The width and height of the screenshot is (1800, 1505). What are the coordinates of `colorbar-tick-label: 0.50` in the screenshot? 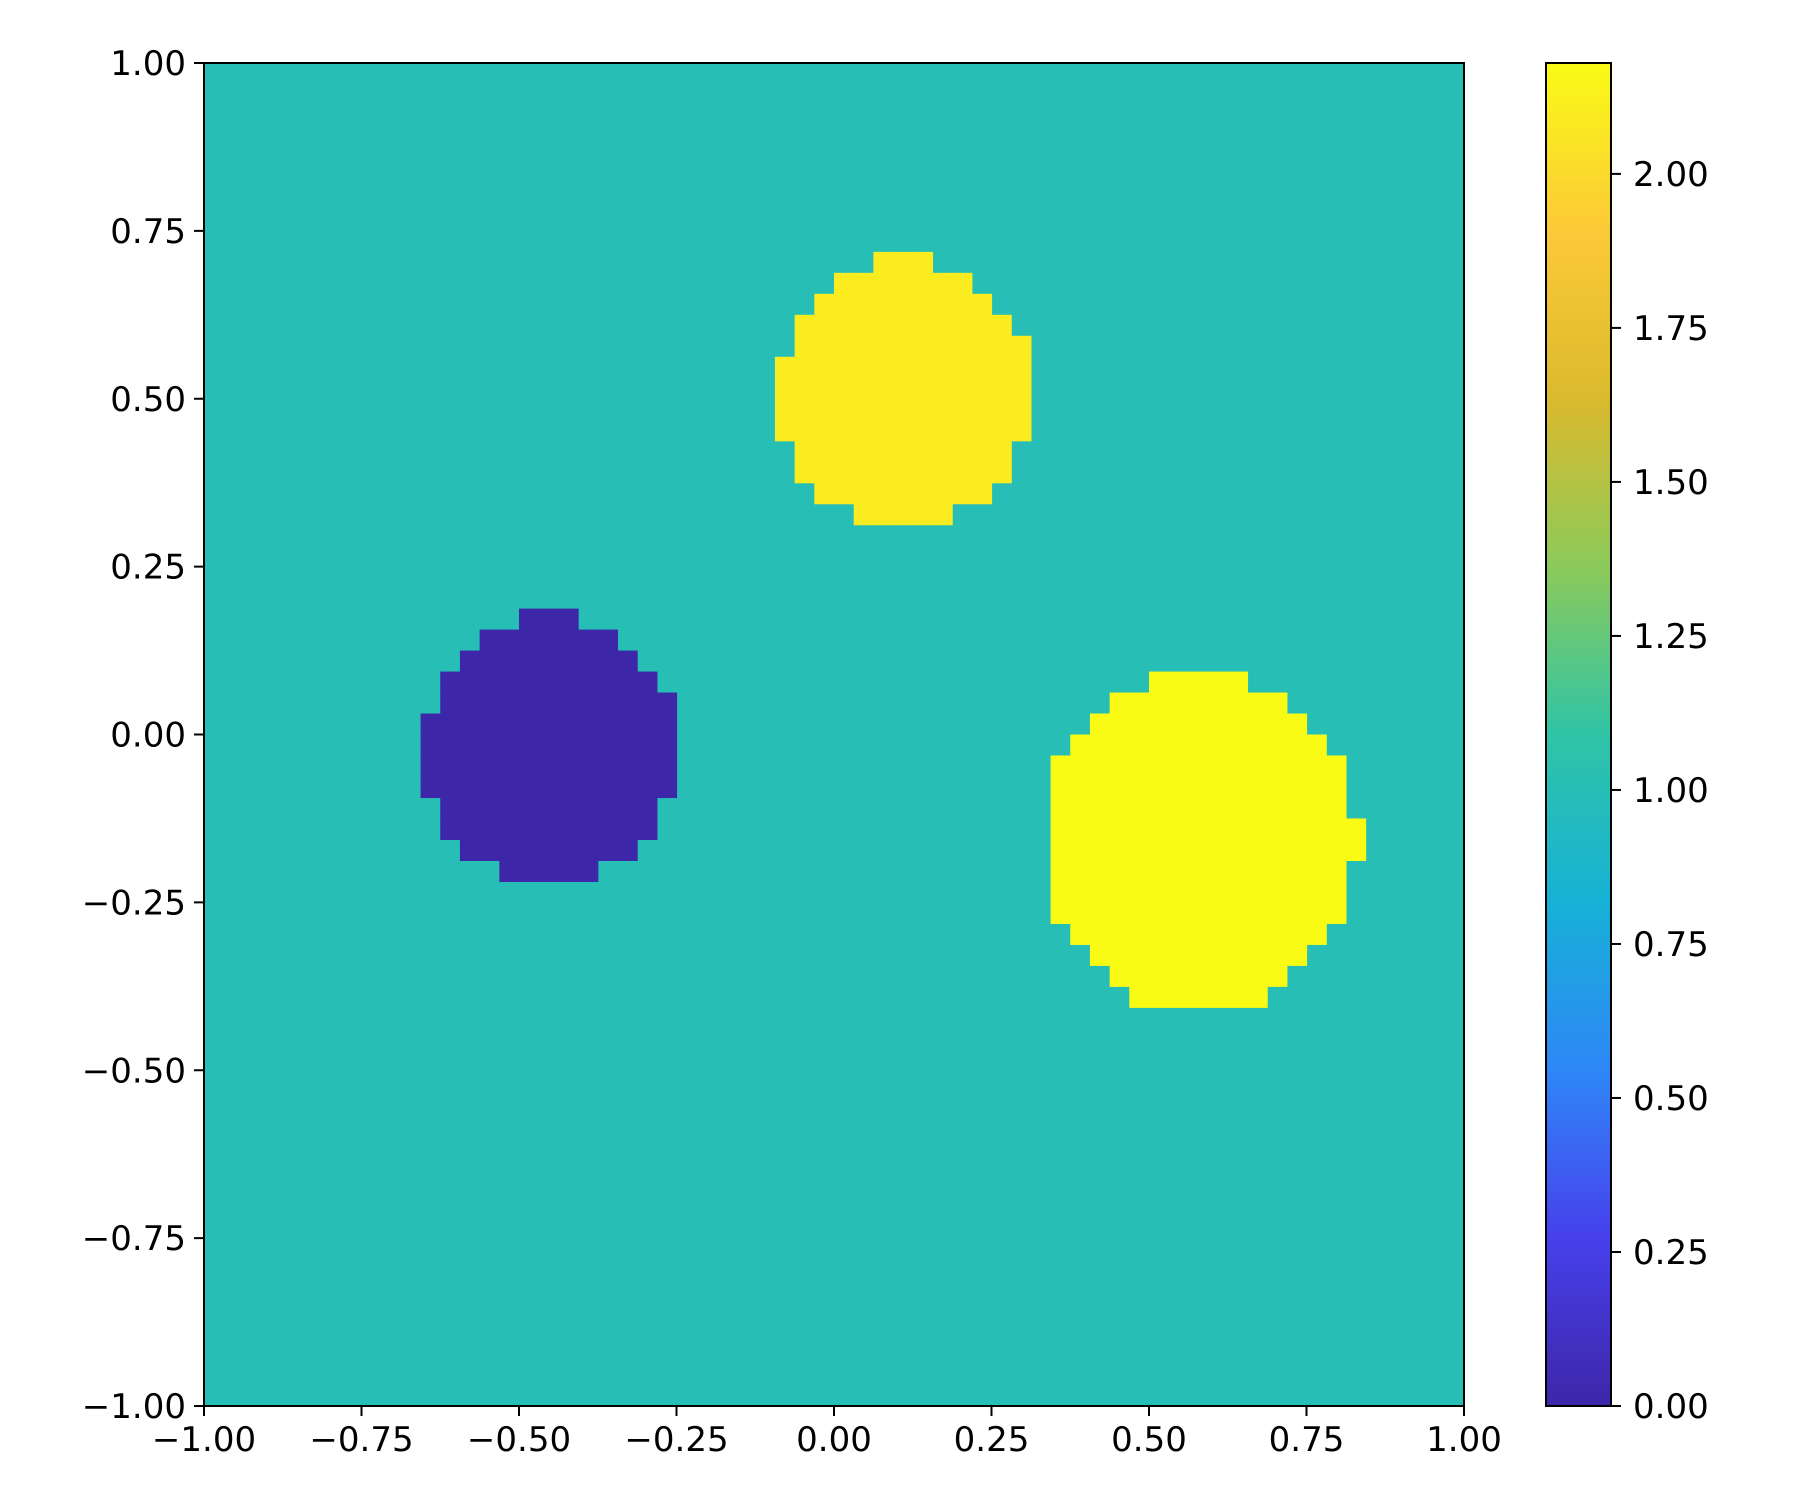 It's located at (1671, 1099).